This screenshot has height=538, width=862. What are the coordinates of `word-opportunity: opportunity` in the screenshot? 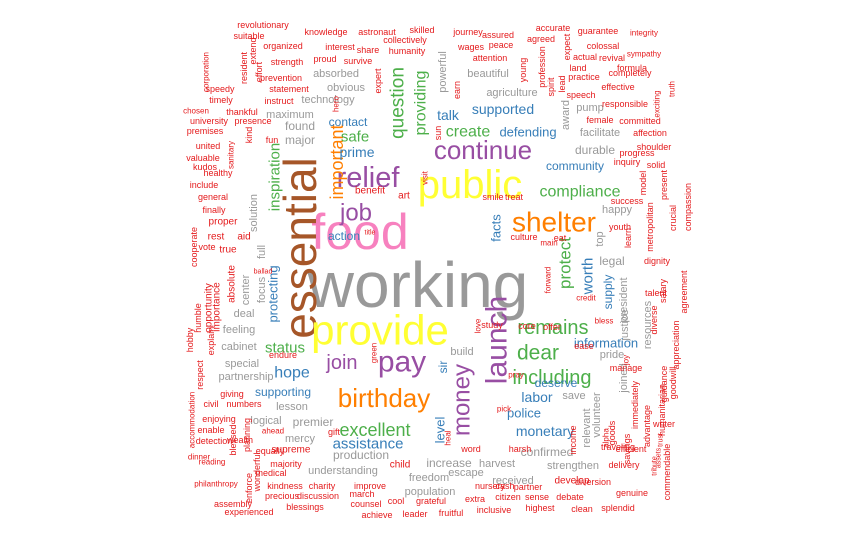 It's located at (209, 307).